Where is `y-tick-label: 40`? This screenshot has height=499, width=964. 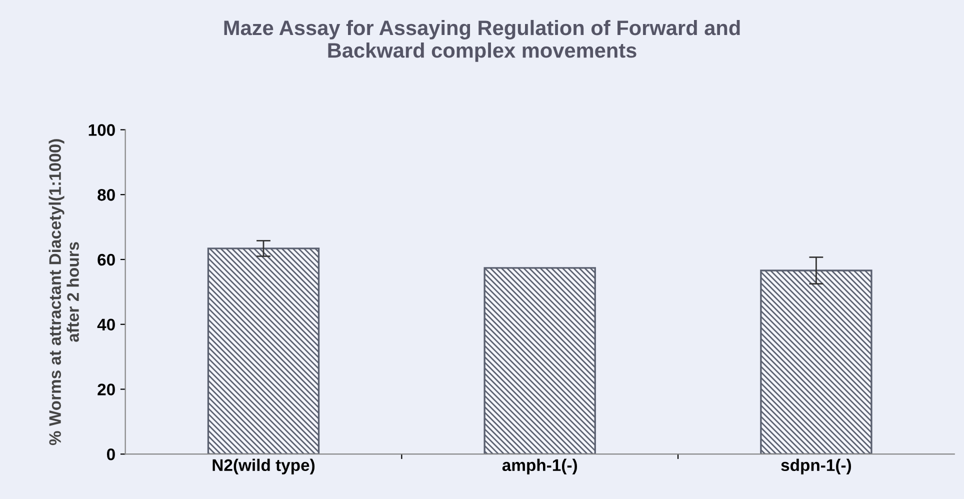 y-tick-label: 40 is located at coordinates (106, 324).